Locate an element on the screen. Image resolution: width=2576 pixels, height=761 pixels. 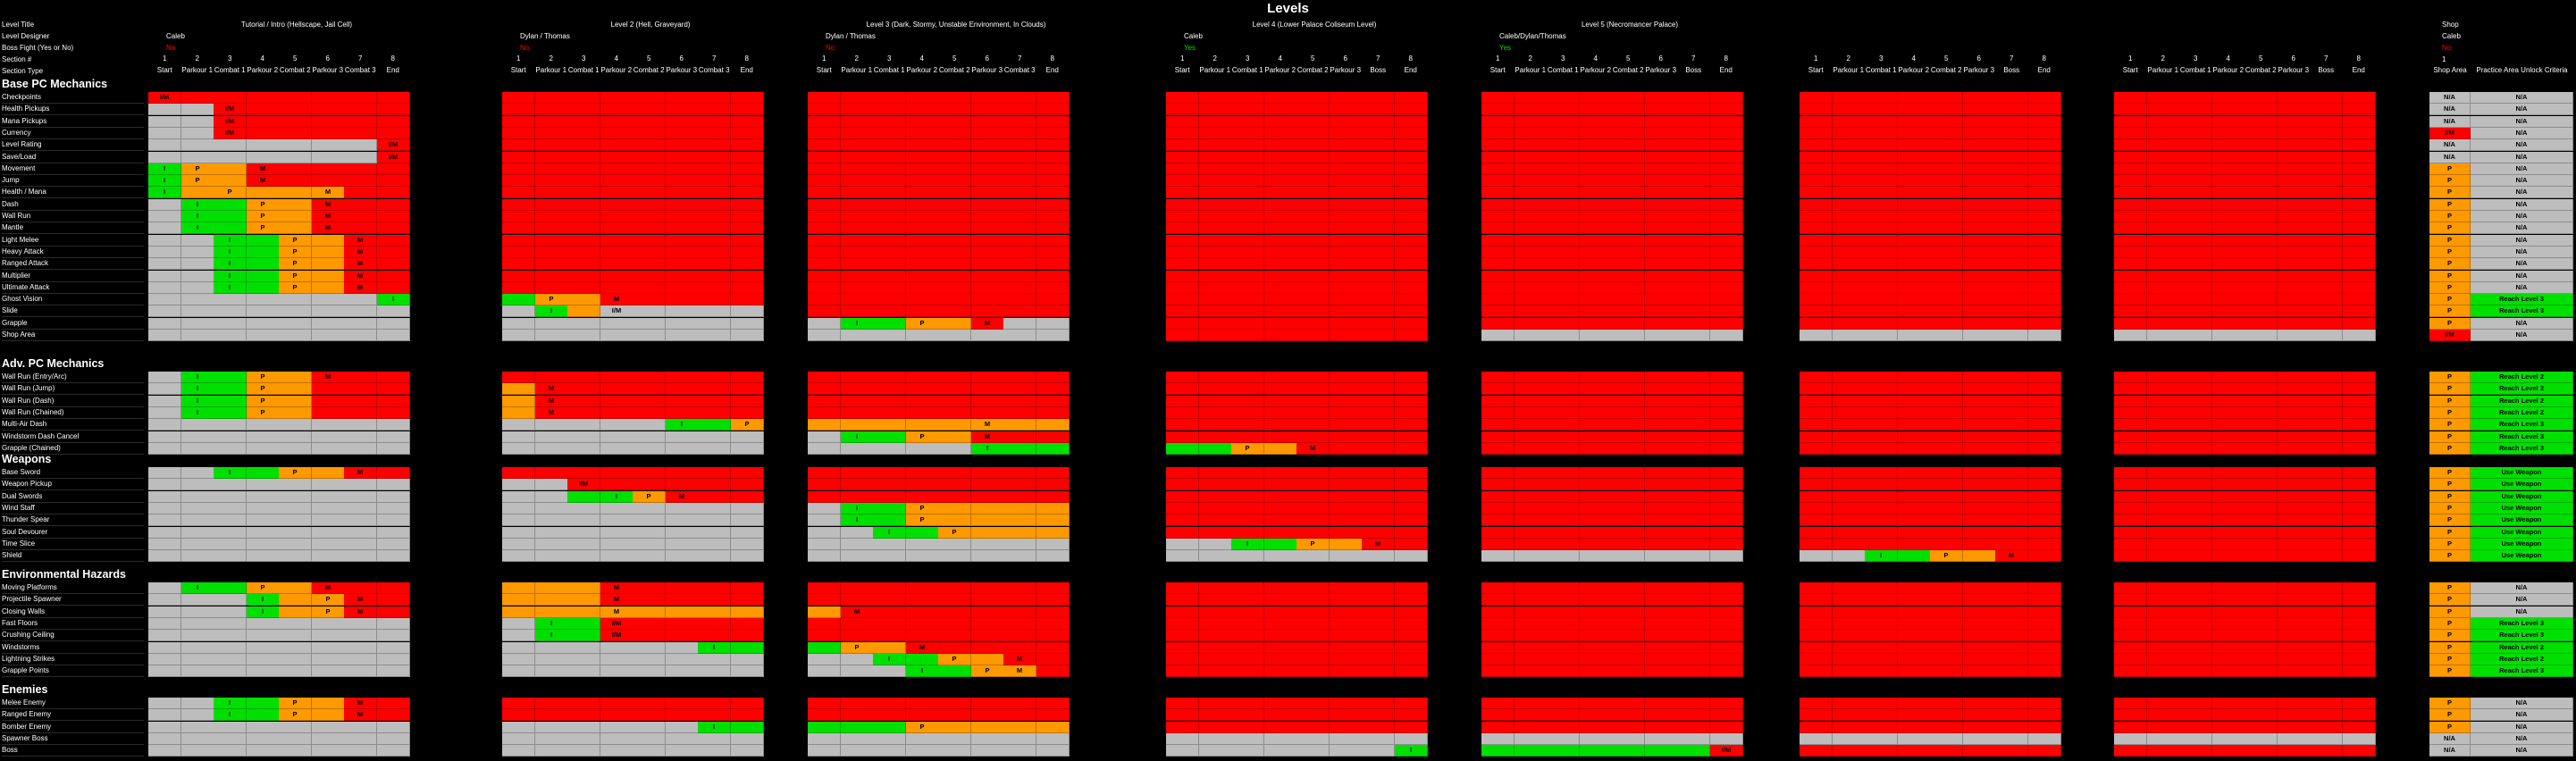
meta-label: Boss Fight (Yes or No) is located at coordinates (38, 48).